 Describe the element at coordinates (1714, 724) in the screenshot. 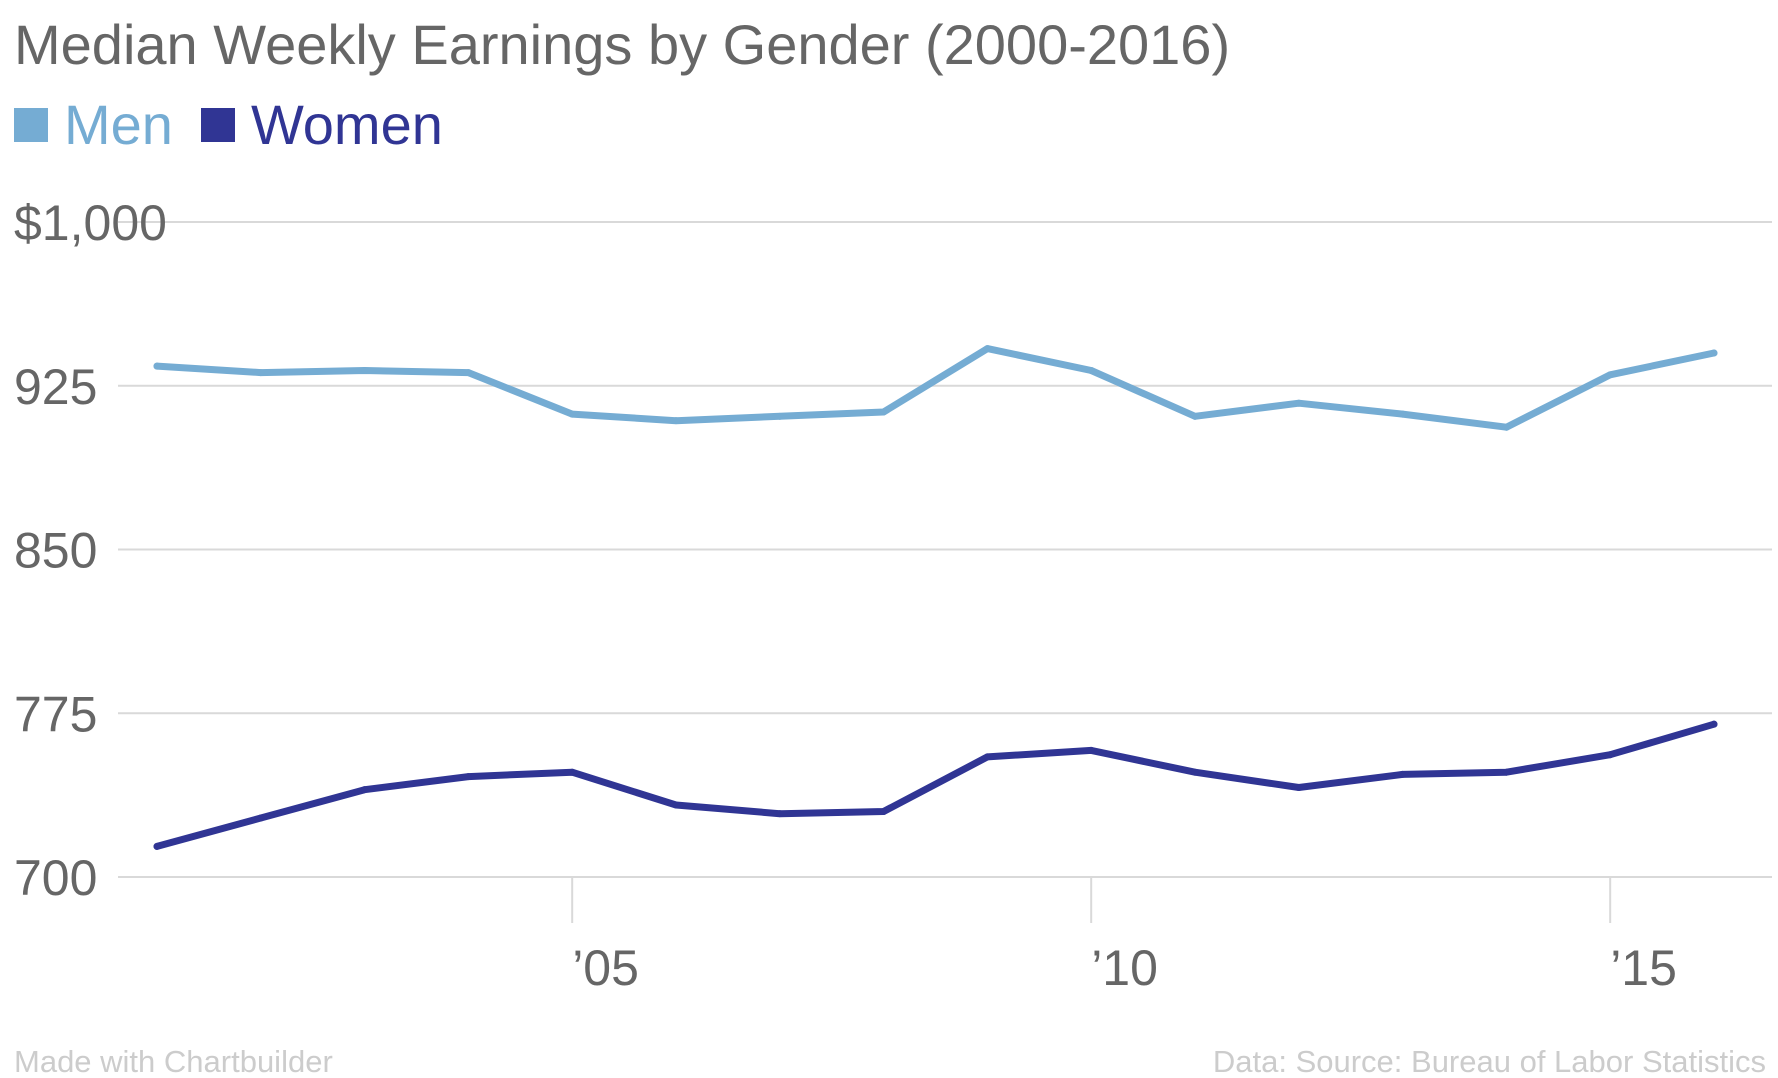

I see `point-women-2016` at that location.